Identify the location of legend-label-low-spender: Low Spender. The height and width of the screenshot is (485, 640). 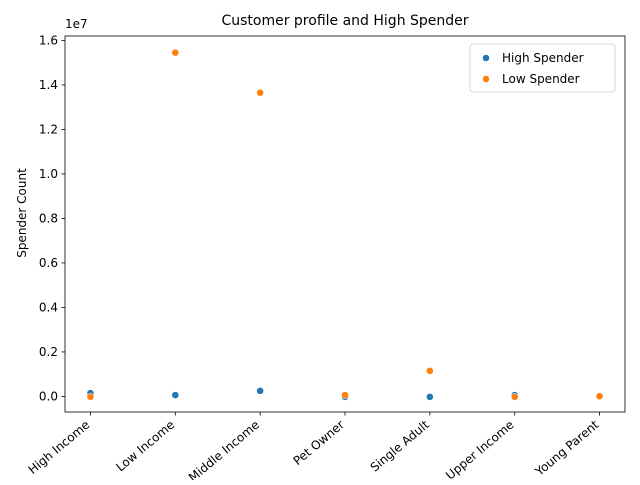
(541, 79).